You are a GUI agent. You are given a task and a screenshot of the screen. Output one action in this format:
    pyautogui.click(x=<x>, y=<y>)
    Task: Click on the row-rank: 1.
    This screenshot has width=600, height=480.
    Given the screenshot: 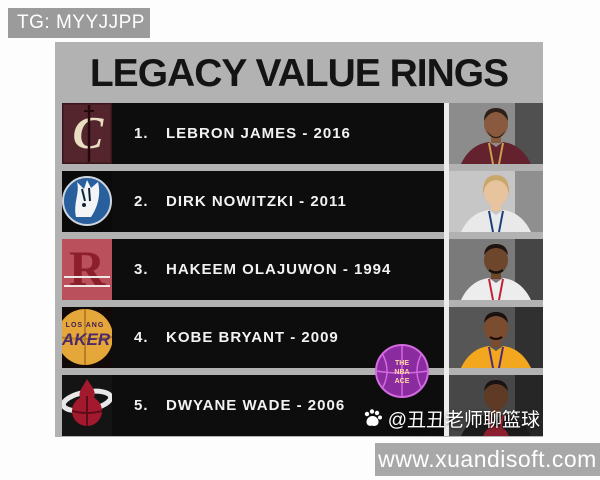 What is the action you would take?
    pyautogui.click(x=141, y=133)
    